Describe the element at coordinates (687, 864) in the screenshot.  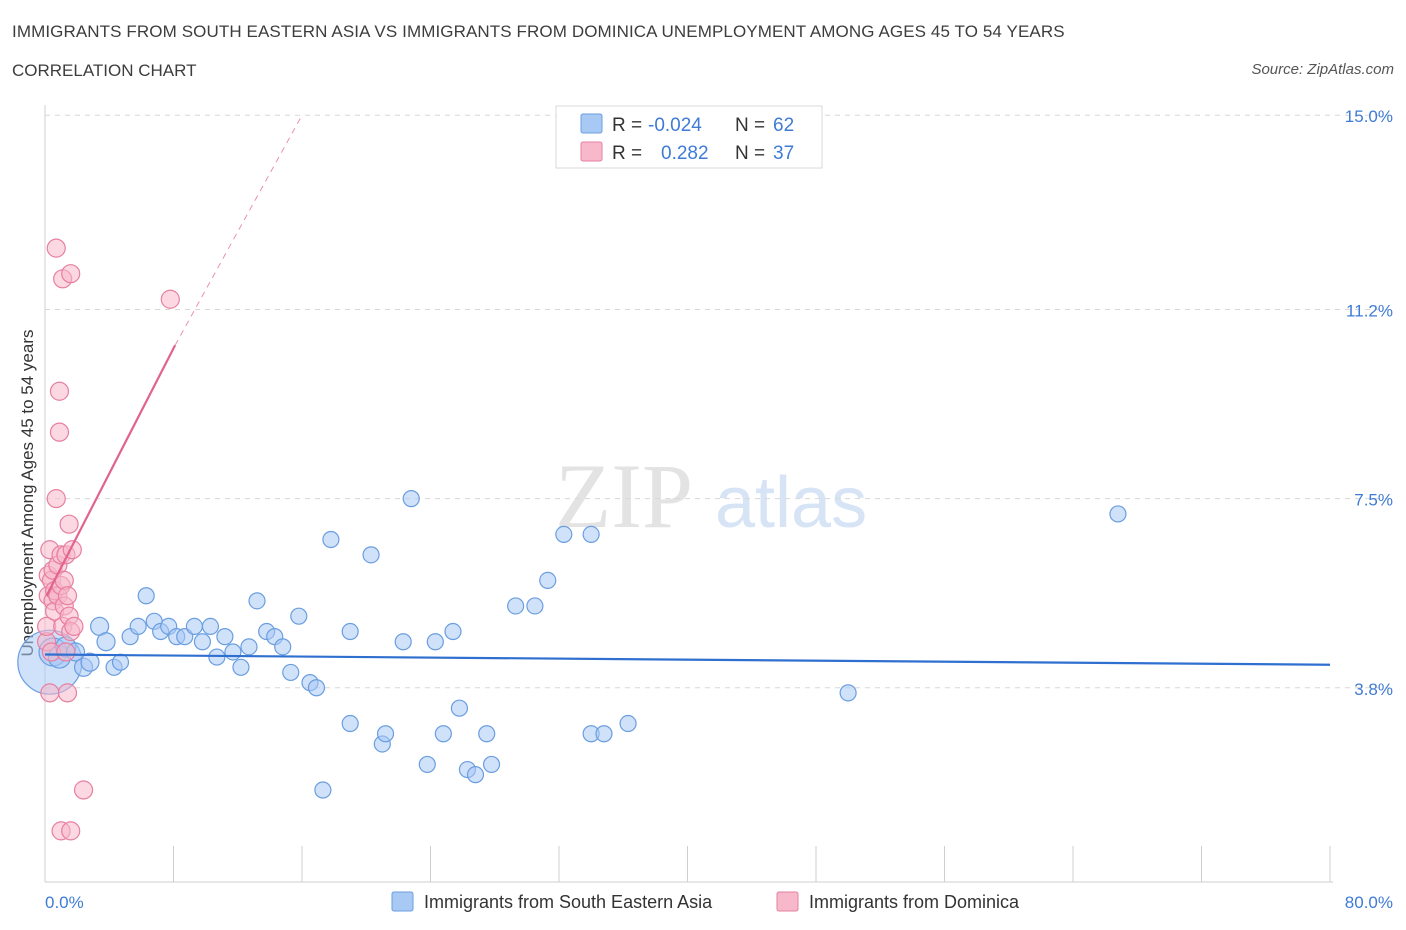
I see `x-axis-ticks` at that location.